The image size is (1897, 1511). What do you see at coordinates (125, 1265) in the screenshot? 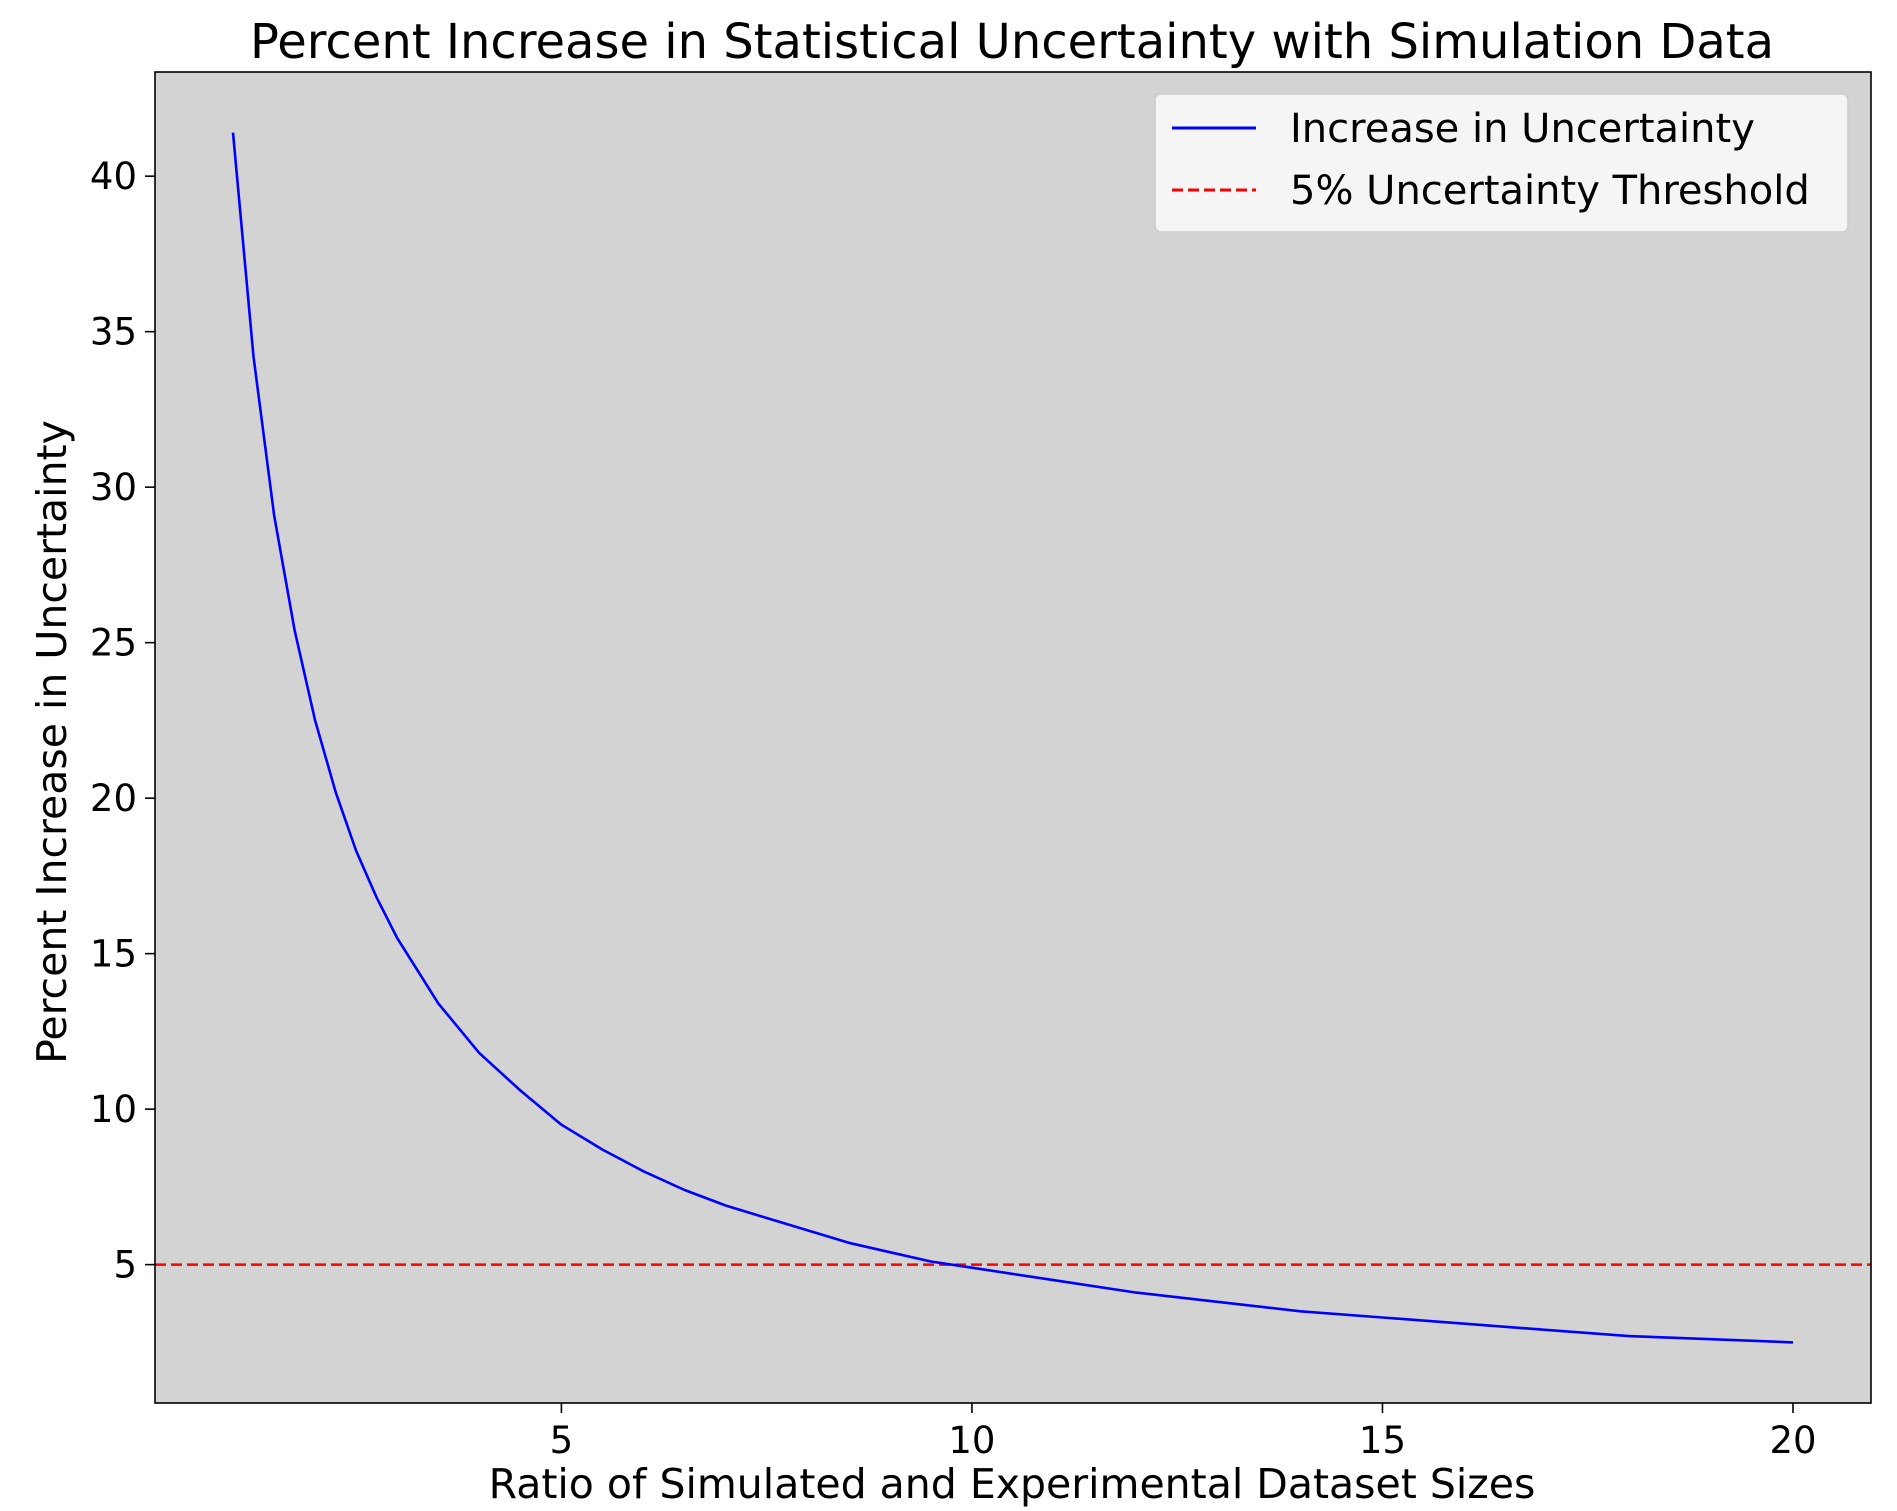
I see `y-tick-label: 5` at bounding box center [125, 1265].